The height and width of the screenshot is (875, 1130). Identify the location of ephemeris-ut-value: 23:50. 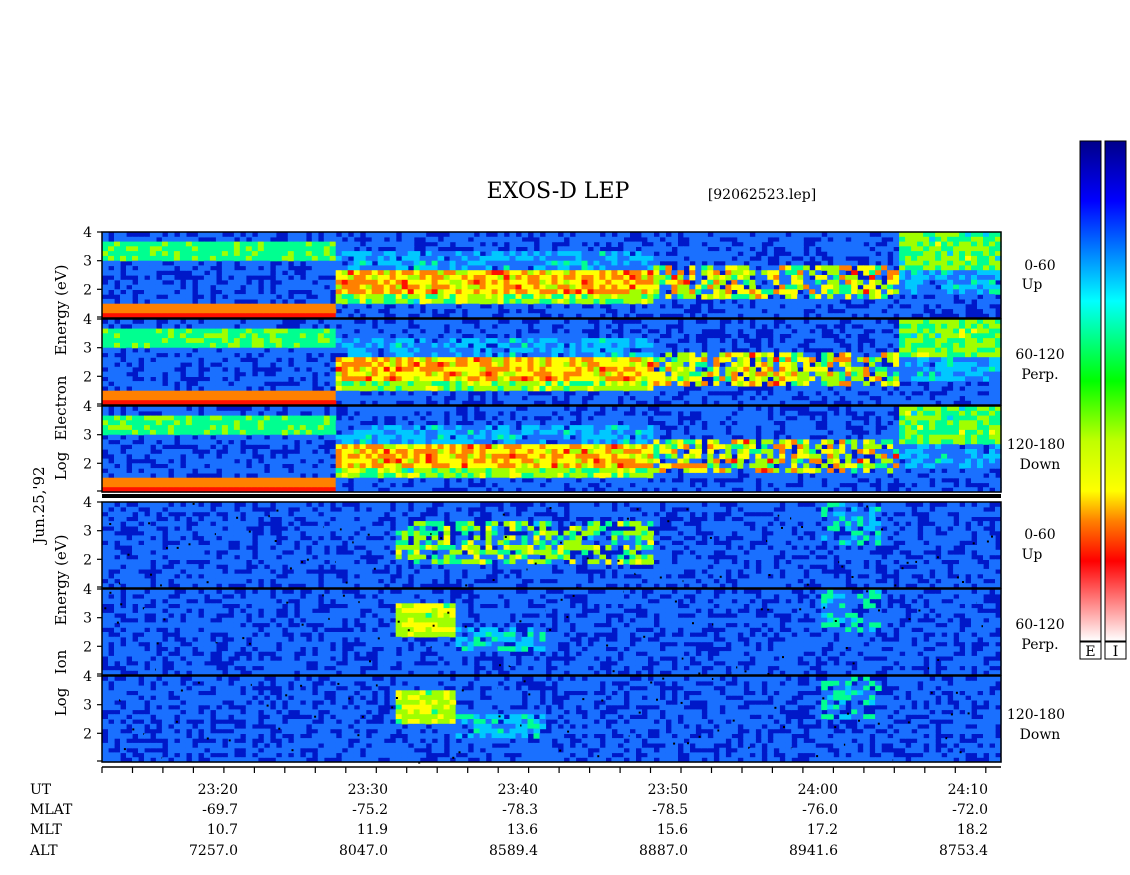
(668, 790).